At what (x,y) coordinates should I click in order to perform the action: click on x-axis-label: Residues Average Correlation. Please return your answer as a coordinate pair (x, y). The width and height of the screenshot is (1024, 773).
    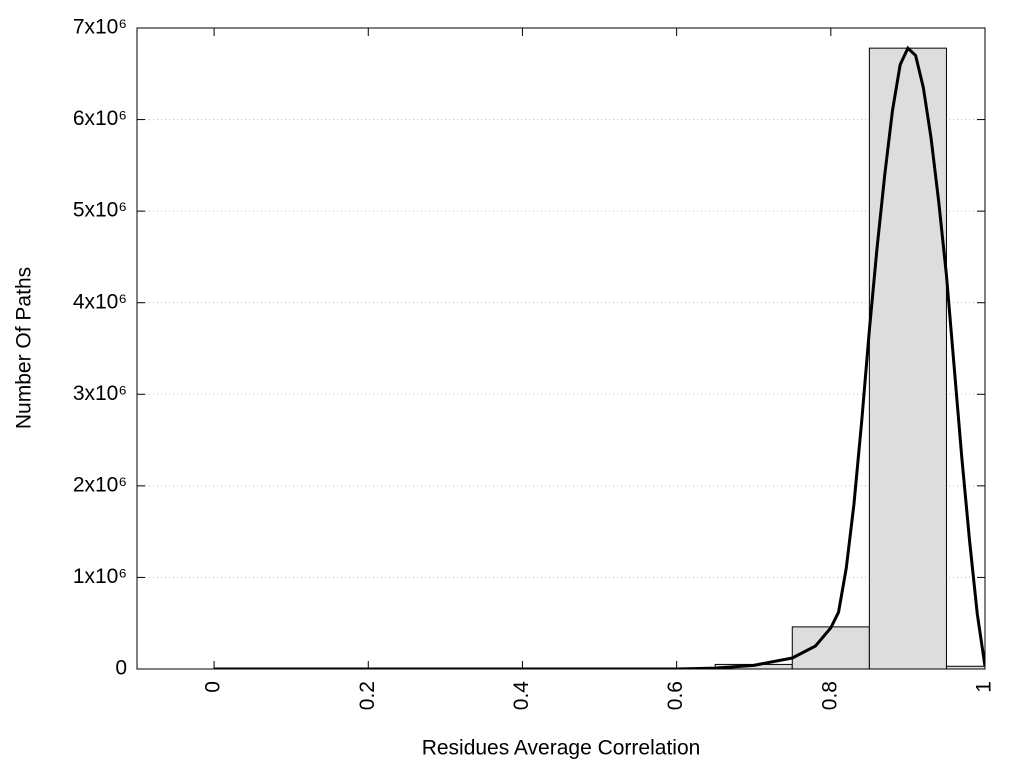
    Looking at the image, I should click on (561, 748).